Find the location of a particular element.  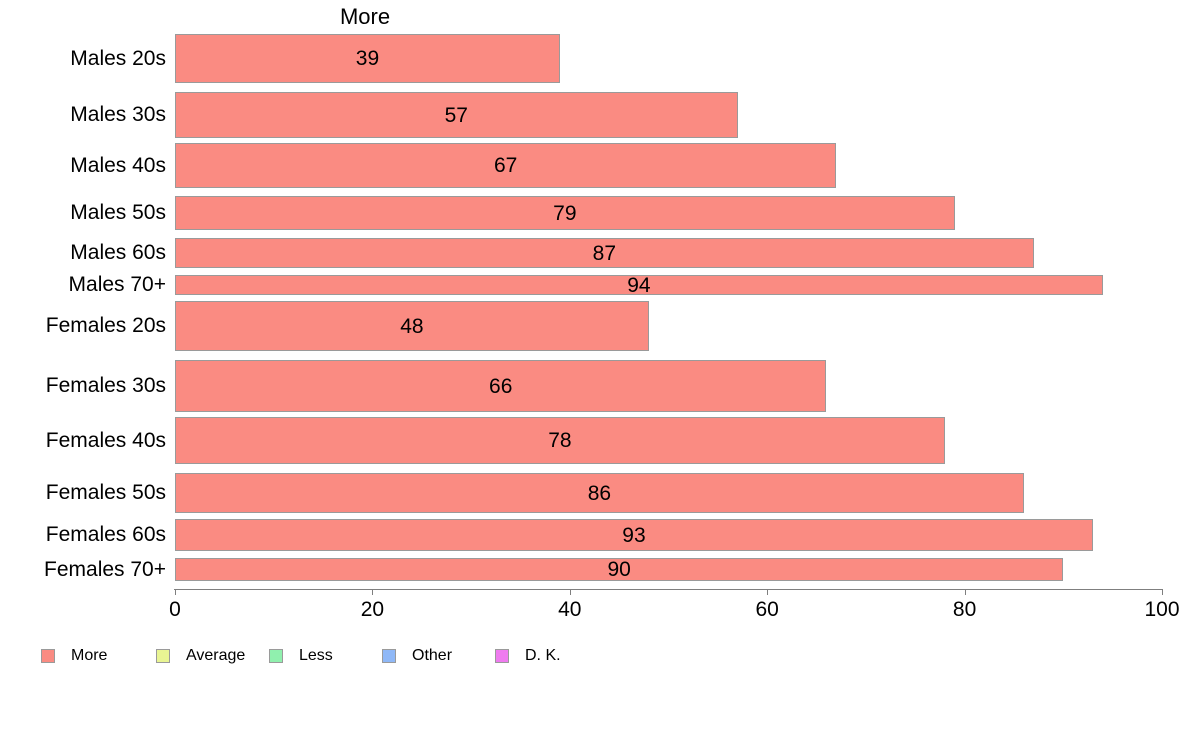

category-label: Females 70+ is located at coordinates (105, 569).